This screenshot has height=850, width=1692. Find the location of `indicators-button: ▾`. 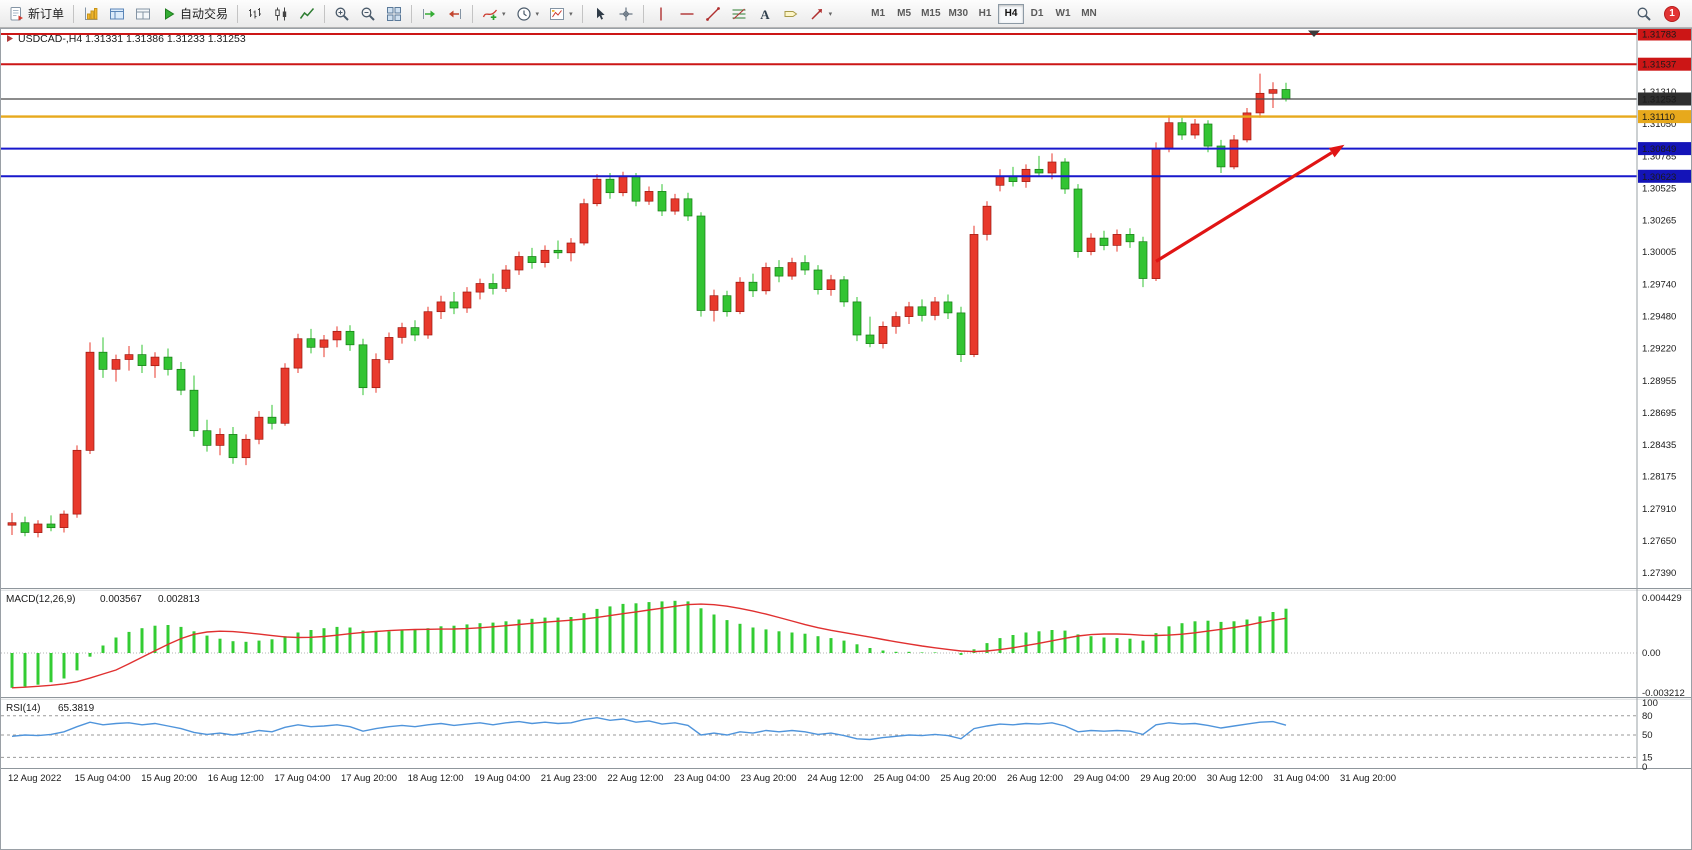

indicators-button: ▾ is located at coordinates (494, 13).